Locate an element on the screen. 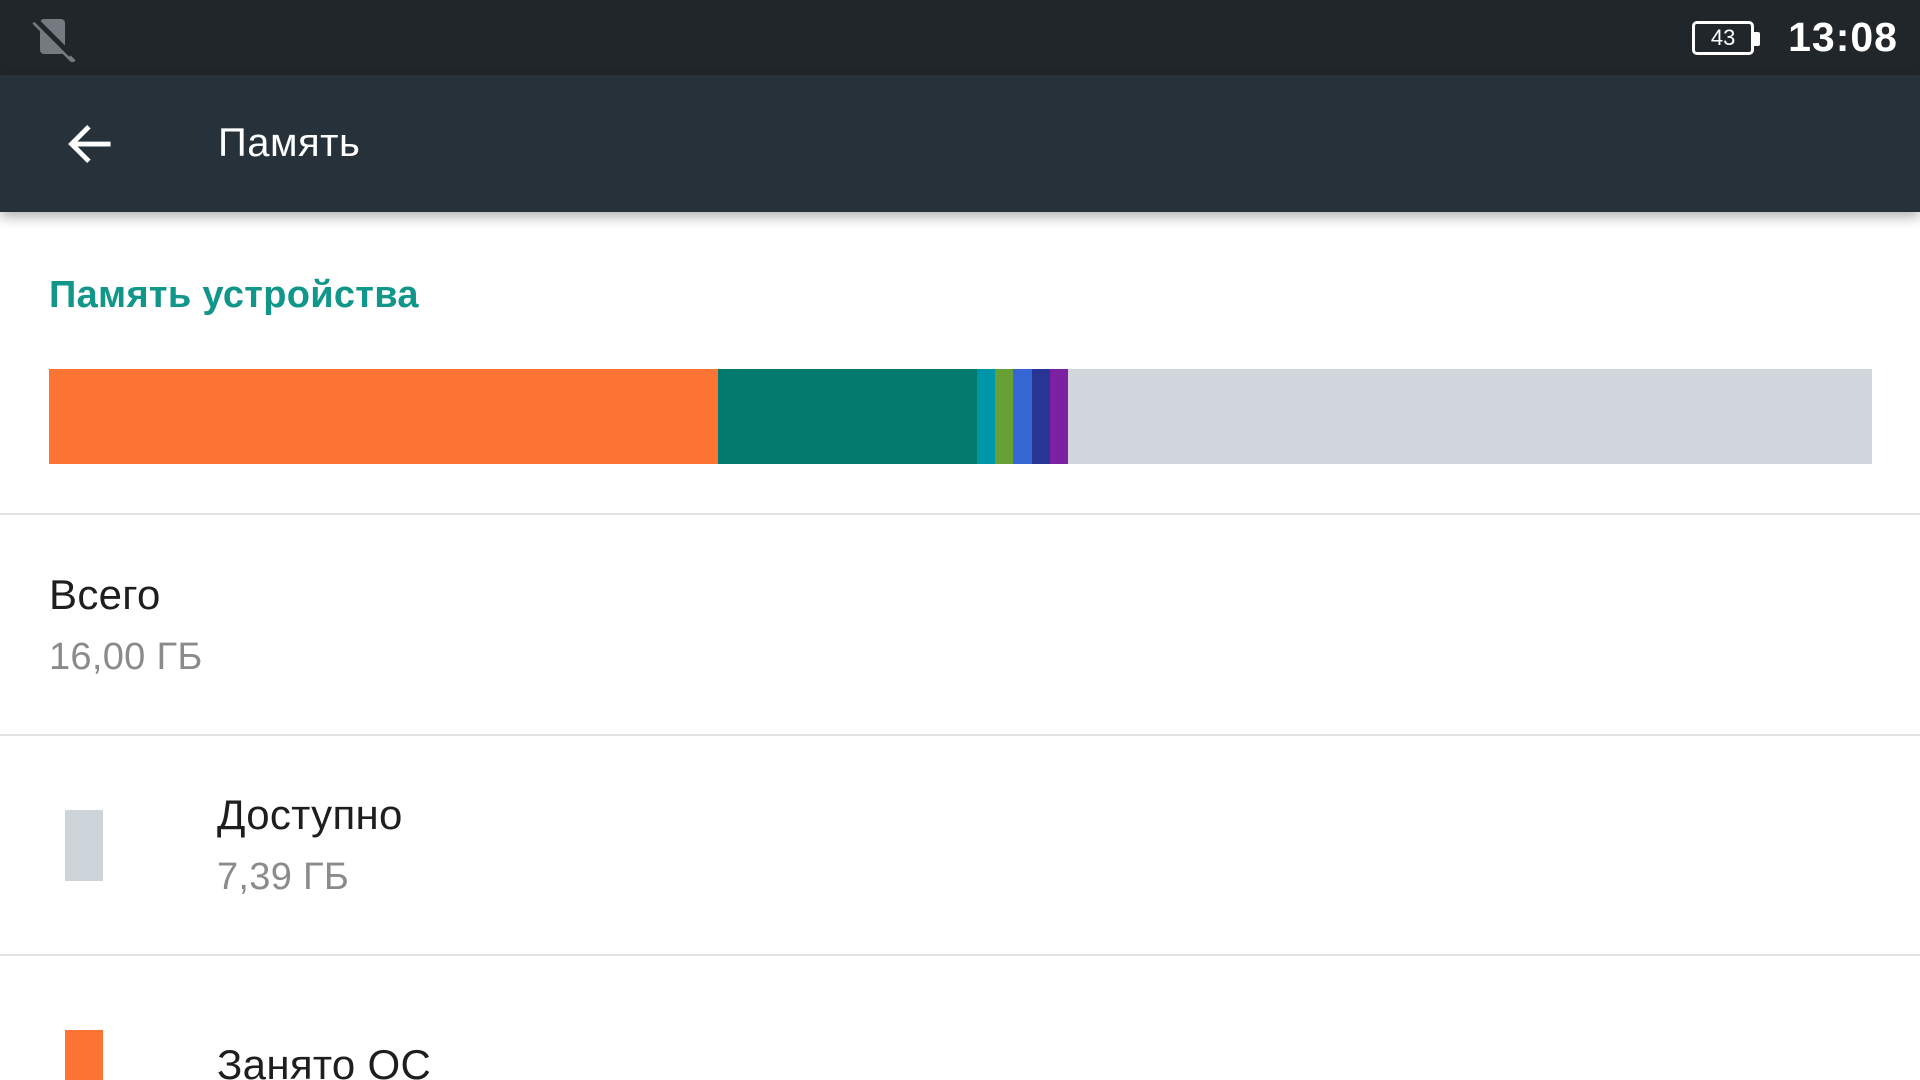 The width and height of the screenshot is (1920, 1080). available-value: 7,39 ГБ is located at coordinates (283, 877).